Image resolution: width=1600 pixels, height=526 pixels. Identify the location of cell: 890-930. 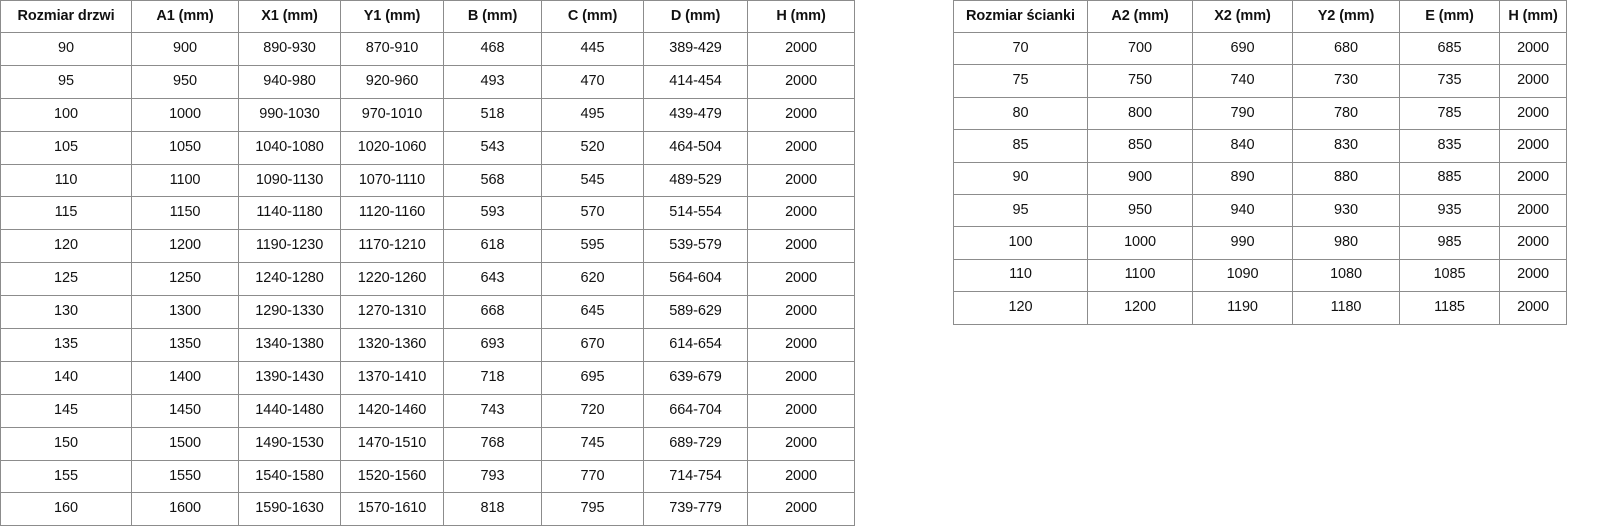
(289, 49).